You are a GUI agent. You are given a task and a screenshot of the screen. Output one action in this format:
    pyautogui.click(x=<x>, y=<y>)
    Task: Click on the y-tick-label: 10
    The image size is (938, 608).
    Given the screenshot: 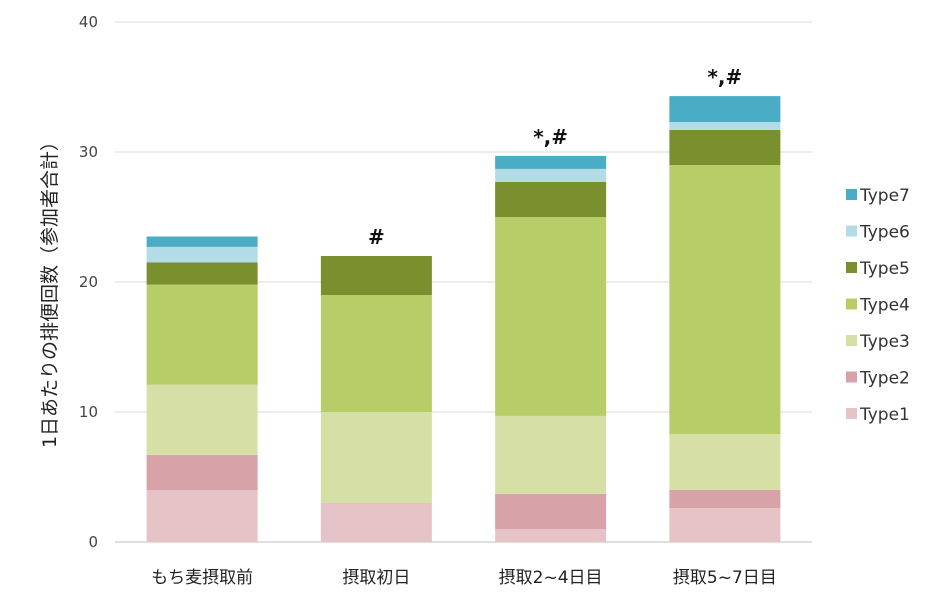 What is the action you would take?
    pyautogui.click(x=88, y=412)
    